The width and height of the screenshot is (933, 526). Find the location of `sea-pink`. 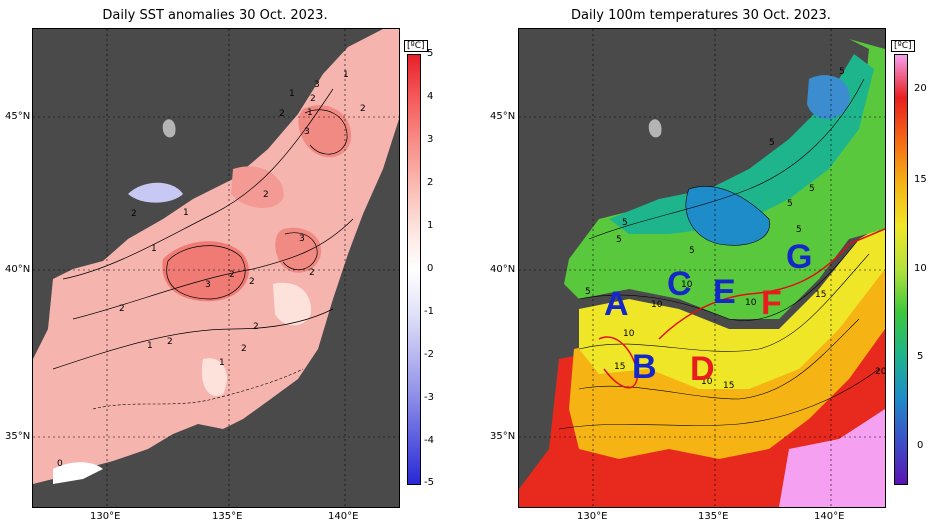

sea-pink is located at coordinates (832, 458).